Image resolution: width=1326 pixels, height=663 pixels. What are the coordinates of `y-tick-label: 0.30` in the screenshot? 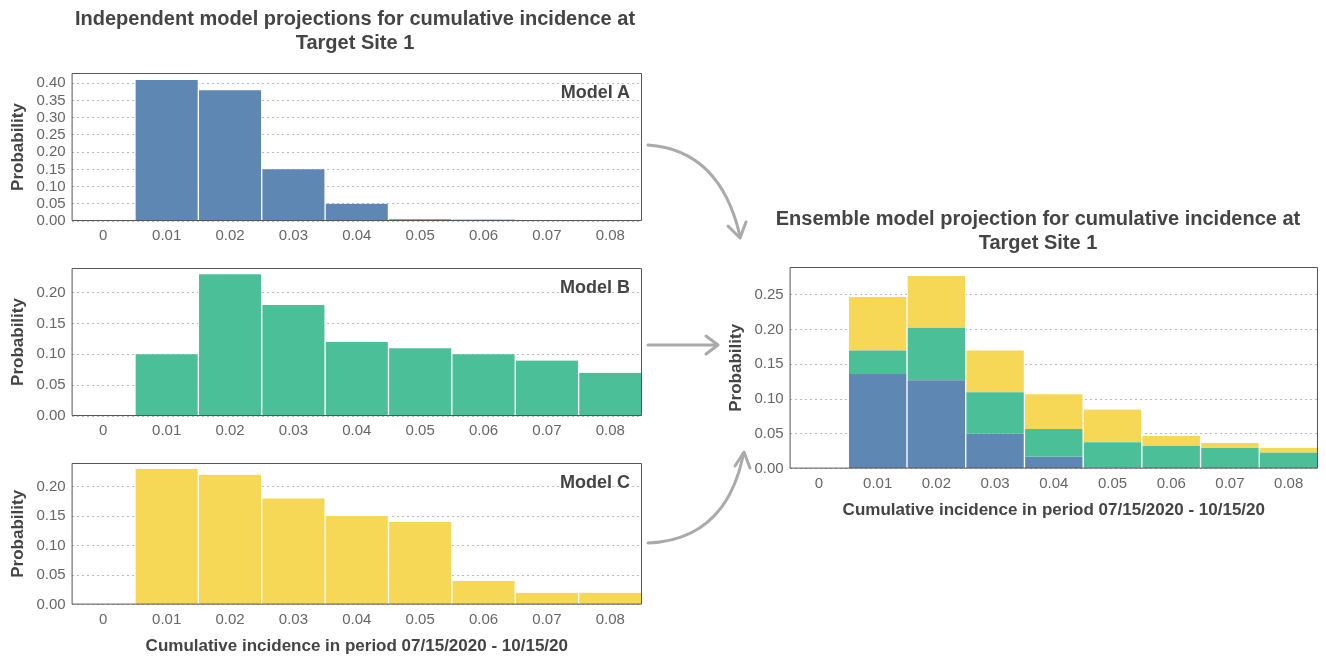 It's located at (51, 116).